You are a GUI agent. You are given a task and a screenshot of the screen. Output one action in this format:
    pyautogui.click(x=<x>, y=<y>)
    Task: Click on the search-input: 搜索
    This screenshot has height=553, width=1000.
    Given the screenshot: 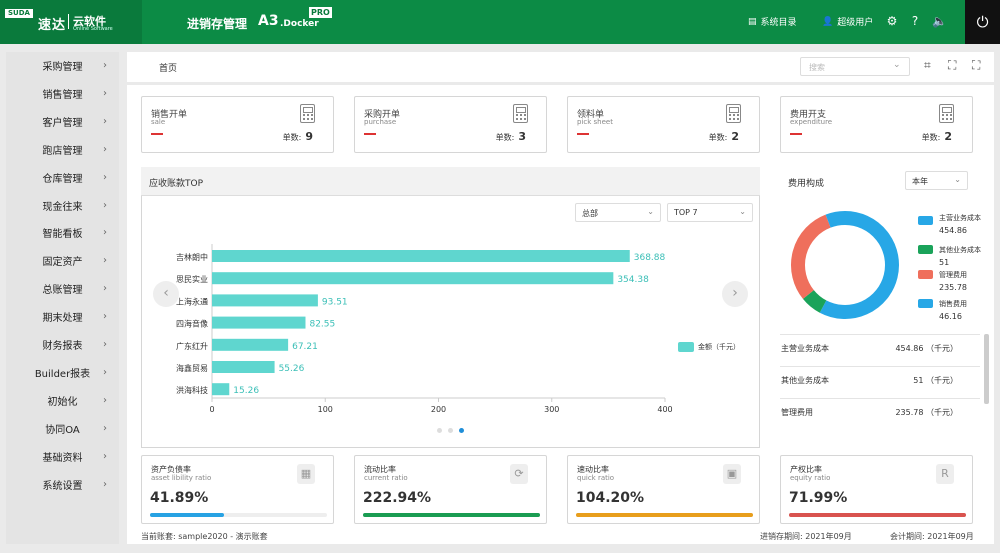 What is the action you would take?
    pyautogui.click(x=855, y=66)
    